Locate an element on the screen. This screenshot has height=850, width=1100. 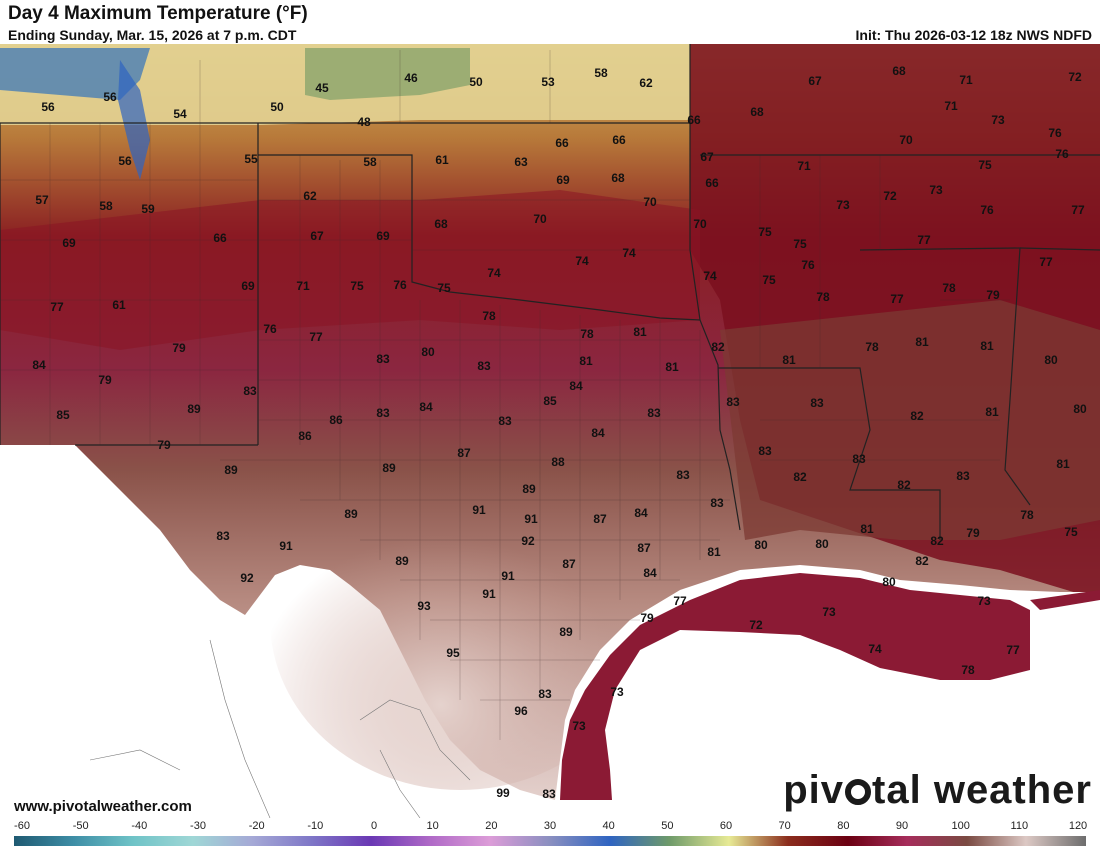
pivotal-weather-logo: piv tal weather is located at coordinates (937, 790).